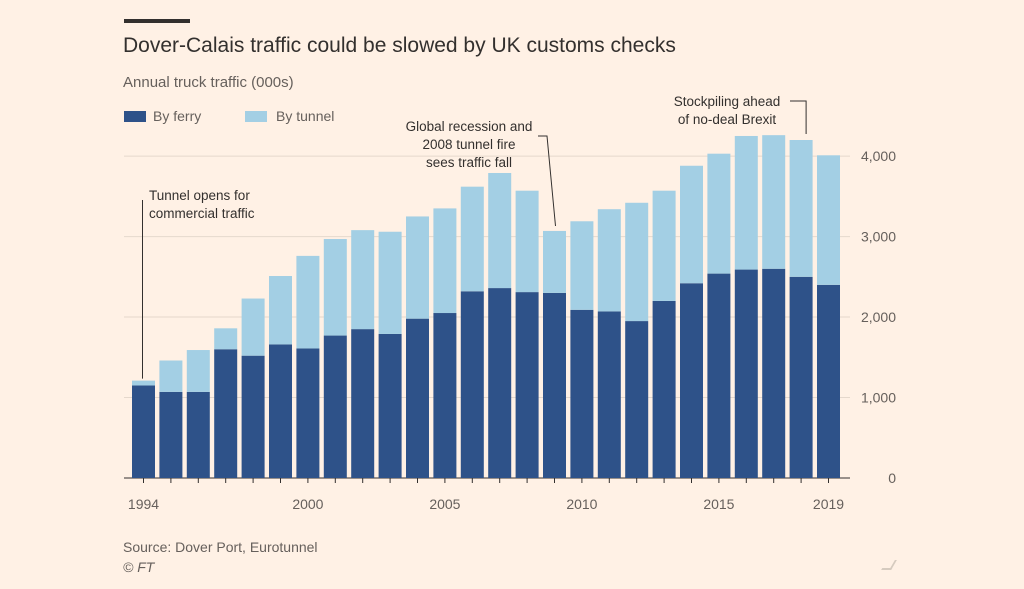 The width and height of the screenshot is (1024, 589). Describe the element at coordinates (208, 82) in the screenshot. I see `chart-subtitle: Annual truck traffic (000s)` at that location.